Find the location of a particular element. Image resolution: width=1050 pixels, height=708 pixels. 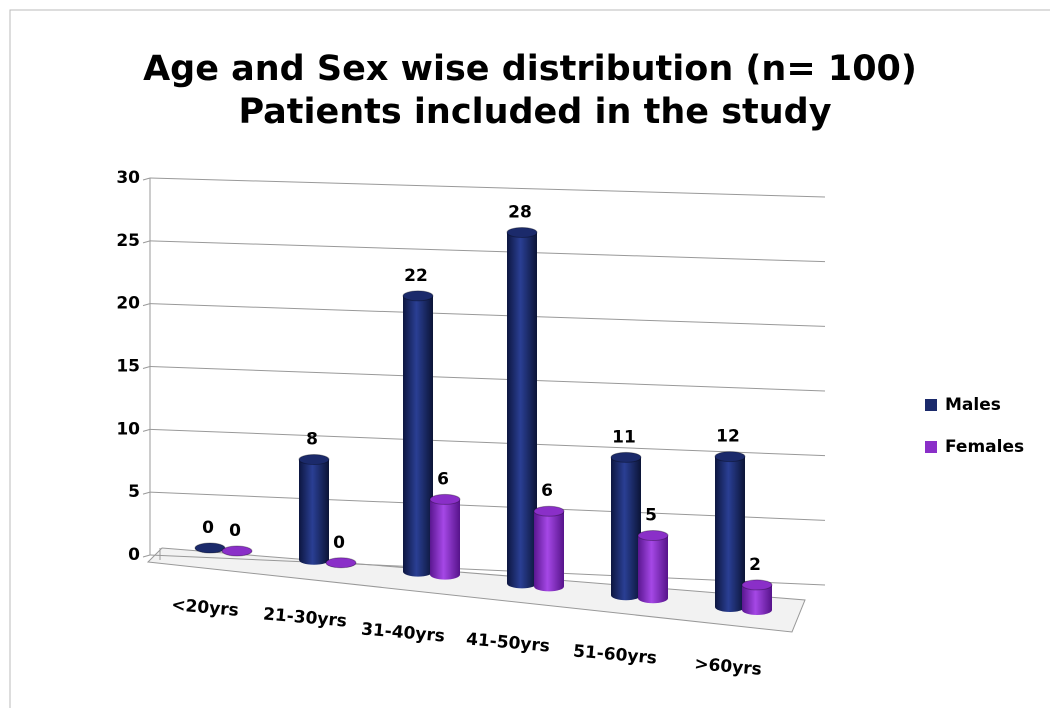

data-label: 12 is located at coordinates (728, 437).